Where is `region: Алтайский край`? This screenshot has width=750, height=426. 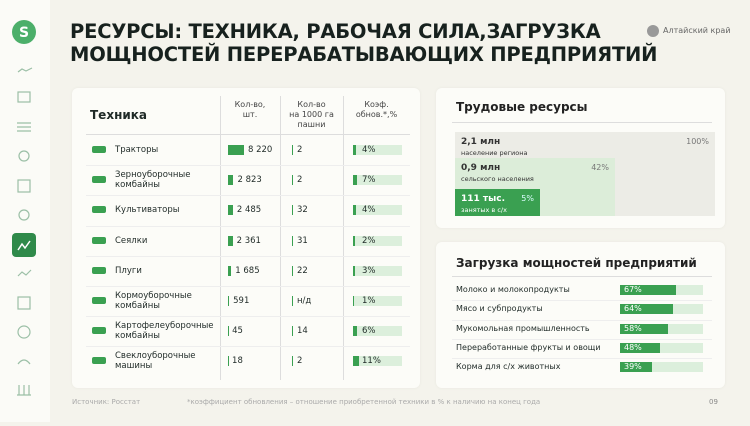 region: Алтайский край is located at coordinates (697, 30).